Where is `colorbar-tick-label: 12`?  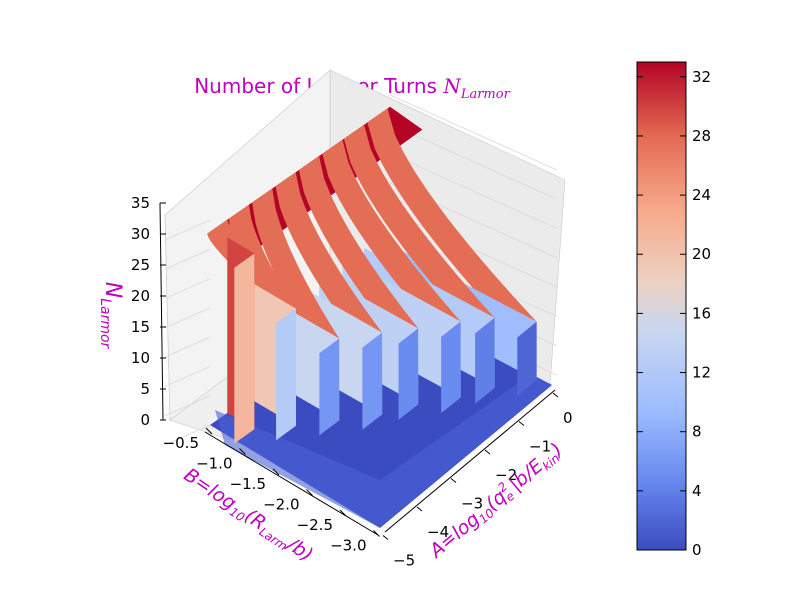
colorbar-tick-label: 12 is located at coordinates (701, 373).